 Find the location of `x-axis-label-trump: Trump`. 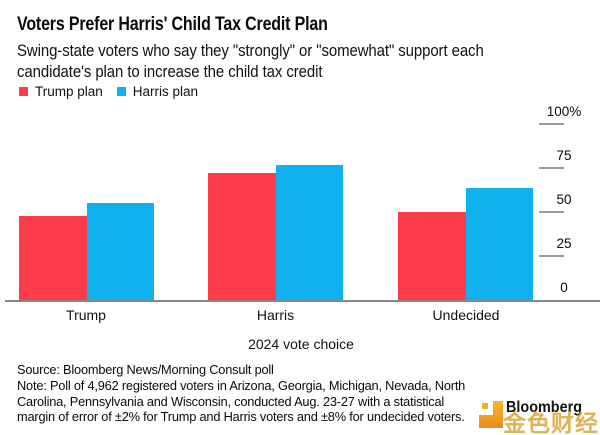

x-axis-label-trump: Trump is located at coordinates (86, 315).